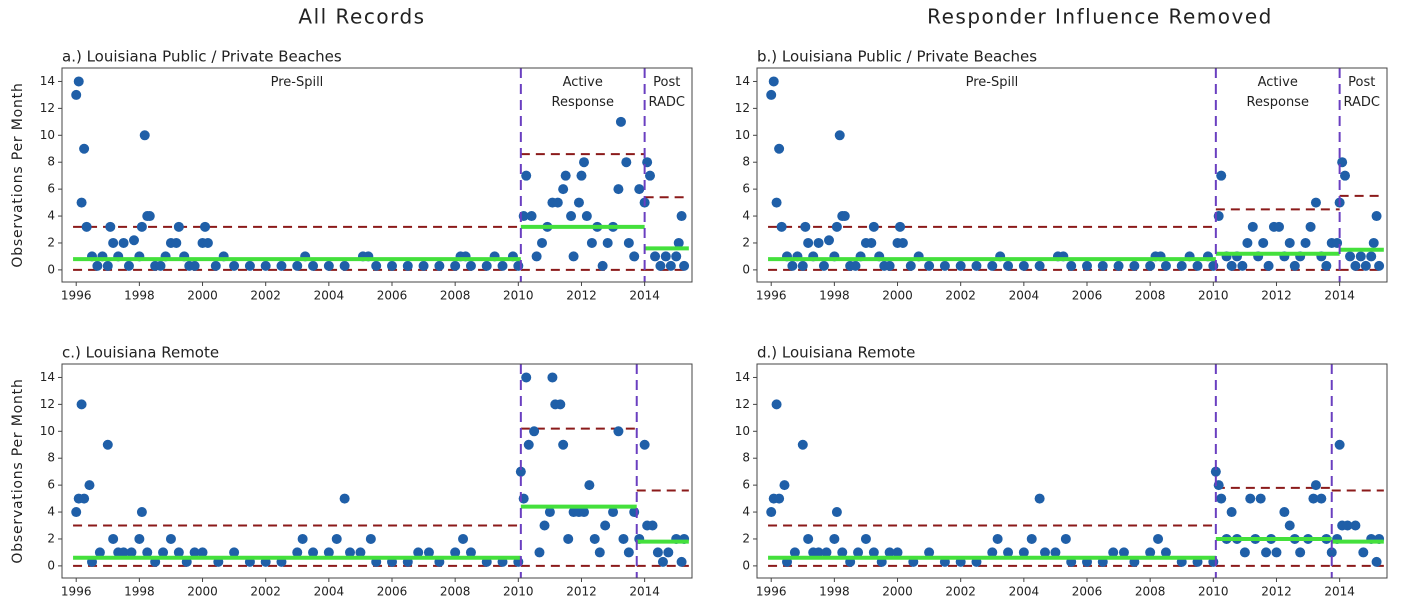  Describe the element at coordinates (583, 92) in the screenshot. I see `phase-label: Active Response` at that location.